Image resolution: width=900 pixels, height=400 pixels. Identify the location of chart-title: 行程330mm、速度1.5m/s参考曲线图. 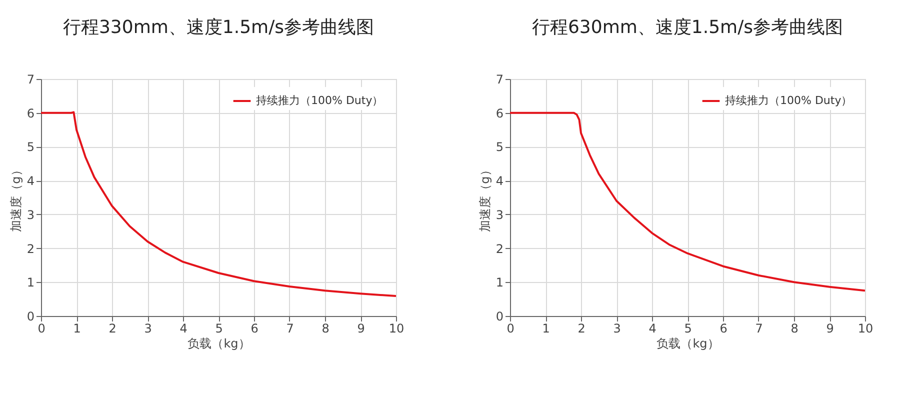
(218, 27).